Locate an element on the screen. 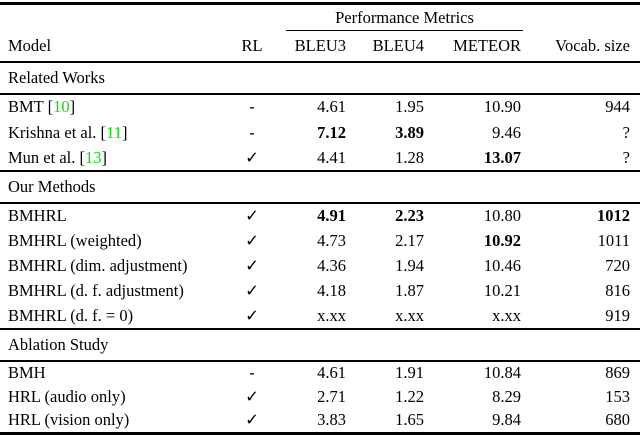  column-header-vocab-size: Vocab. size is located at coordinates (592, 45).